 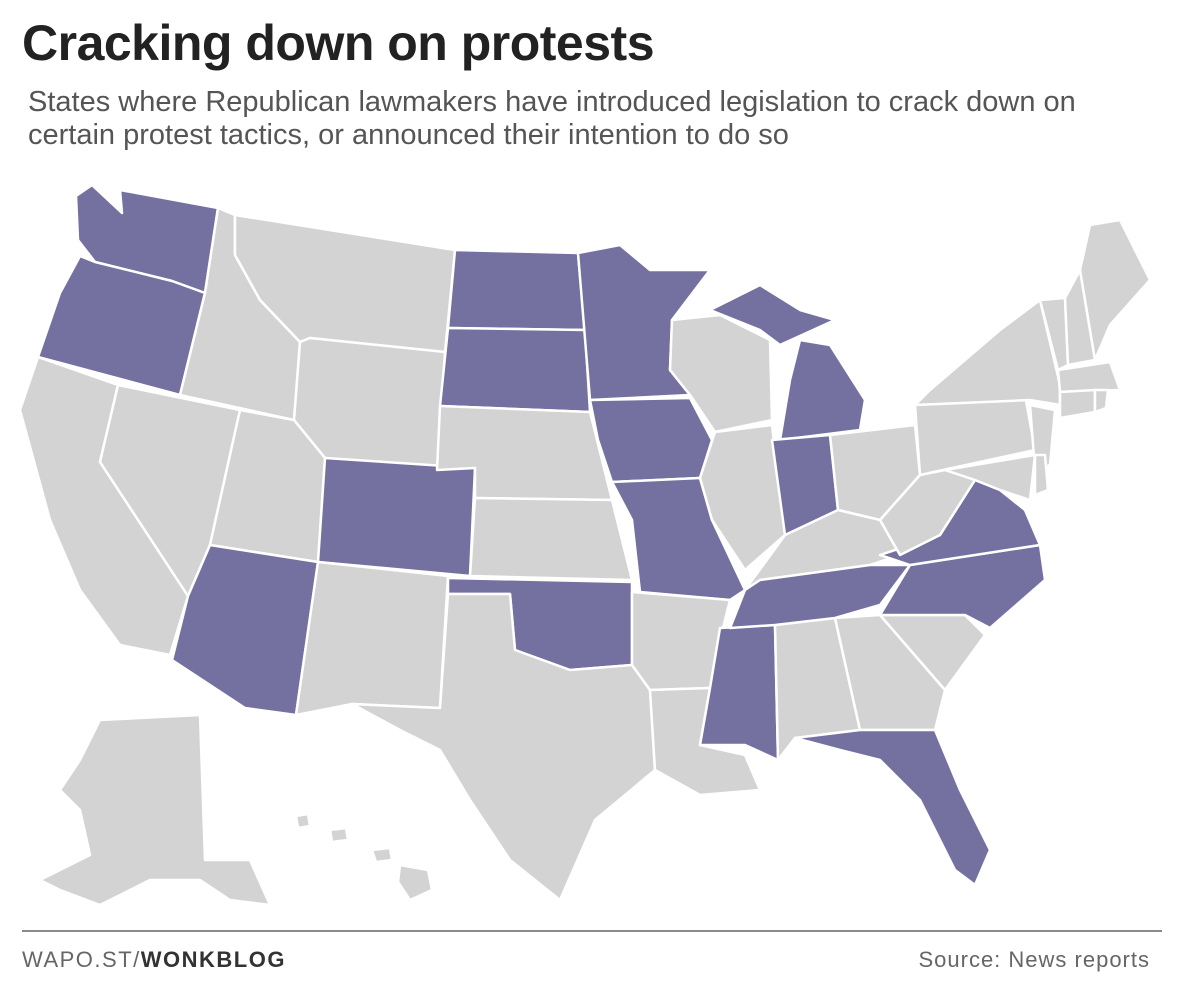 What do you see at coordinates (820, 596) in the screenshot?
I see `state-tennessee` at bounding box center [820, 596].